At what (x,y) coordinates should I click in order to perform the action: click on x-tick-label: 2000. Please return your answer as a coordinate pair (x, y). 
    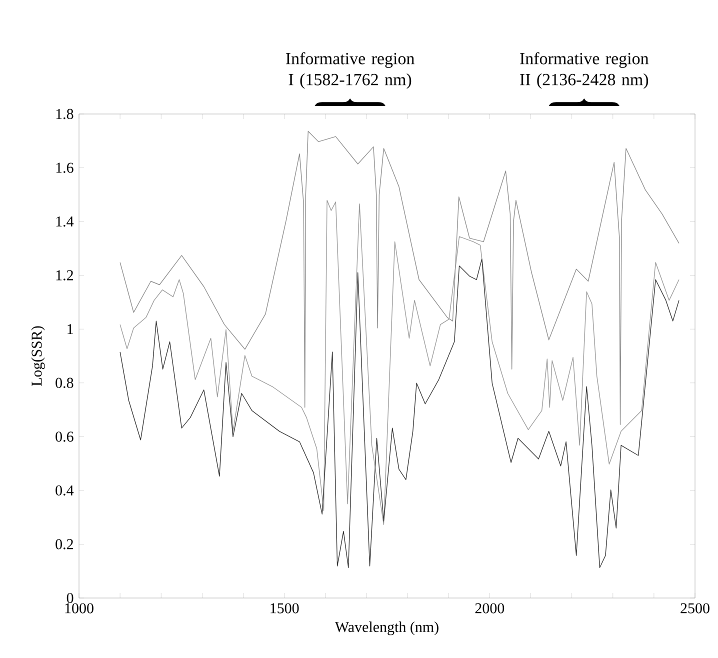
    Looking at the image, I should click on (489, 608).